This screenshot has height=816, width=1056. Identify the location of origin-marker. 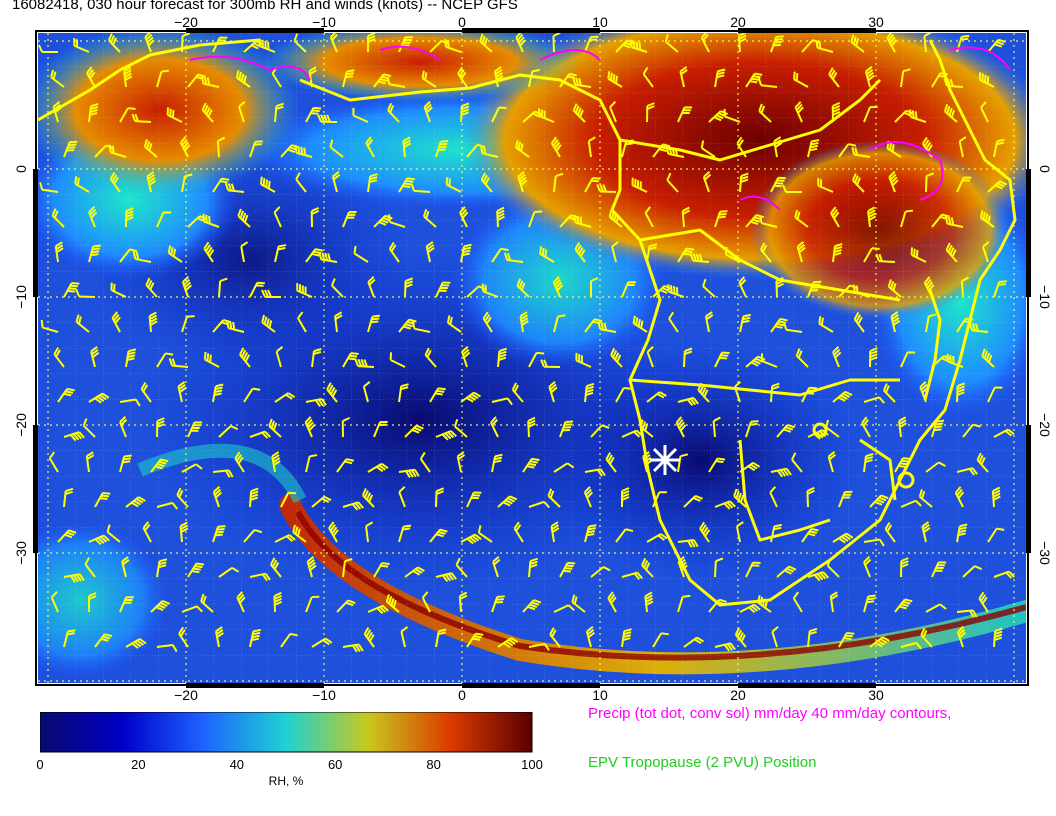
(665, 460).